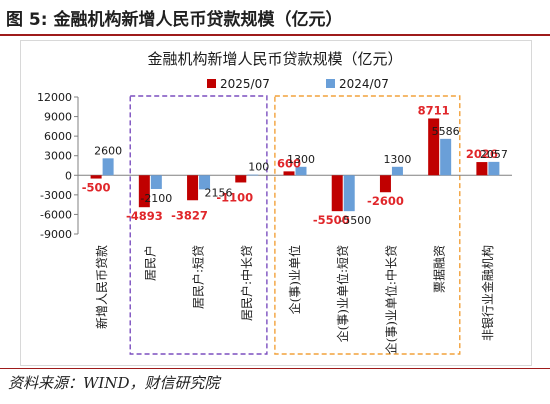 This screenshot has width=550, height=404. Describe the element at coordinates (298, 84) in the screenshot. I see `legend: 2025/07 2024/07` at that location.